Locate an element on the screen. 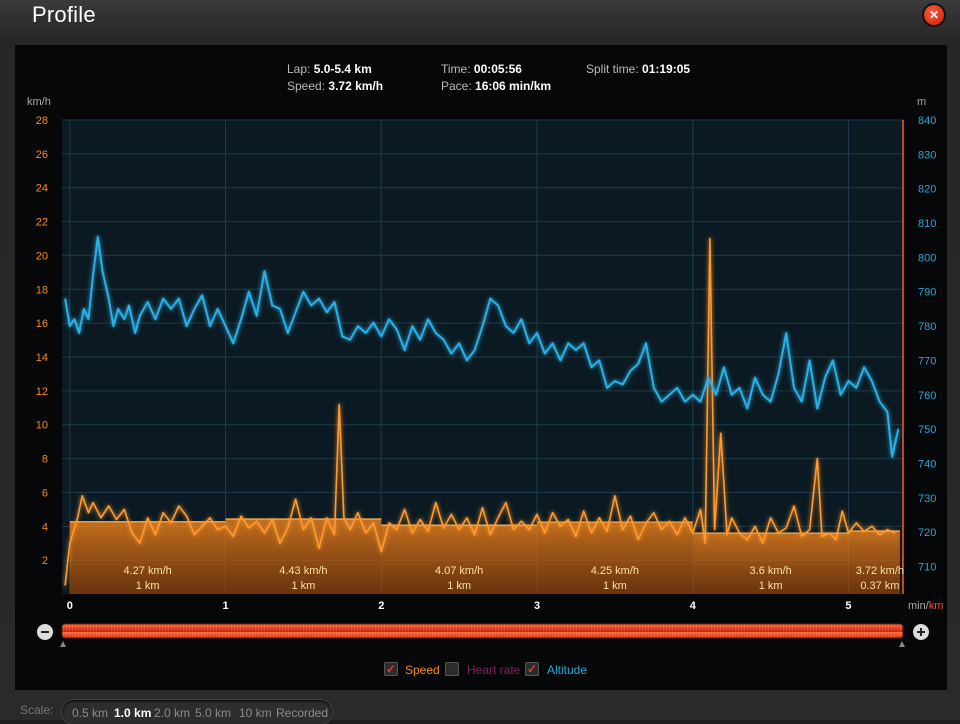 The image size is (960, 724). x-tick-label: 4 is located at coordinates (693, 606).